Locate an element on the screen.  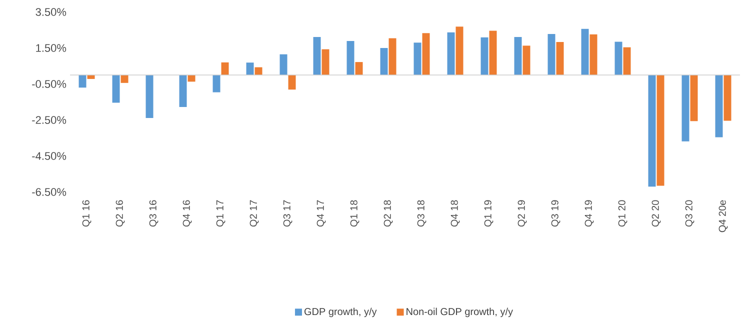
x-tick-label: Q4 17 is located at coordinates (321, 213).